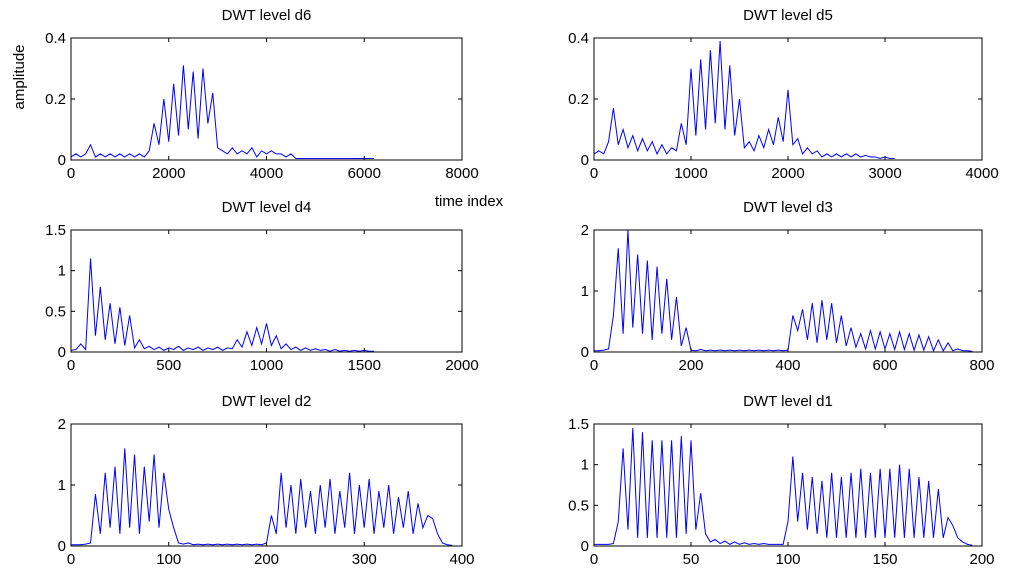 The image size is (1010, 569). Describe the element at coordinates (267, 401) in the screenshot. I see `panel-title: DWT level d2` at that location.